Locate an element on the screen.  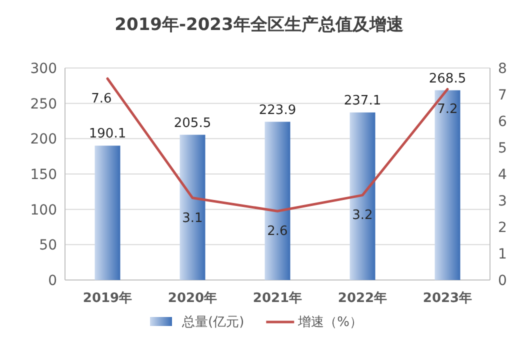
y-tick-label: 300 is located at coordinates (43, 69).